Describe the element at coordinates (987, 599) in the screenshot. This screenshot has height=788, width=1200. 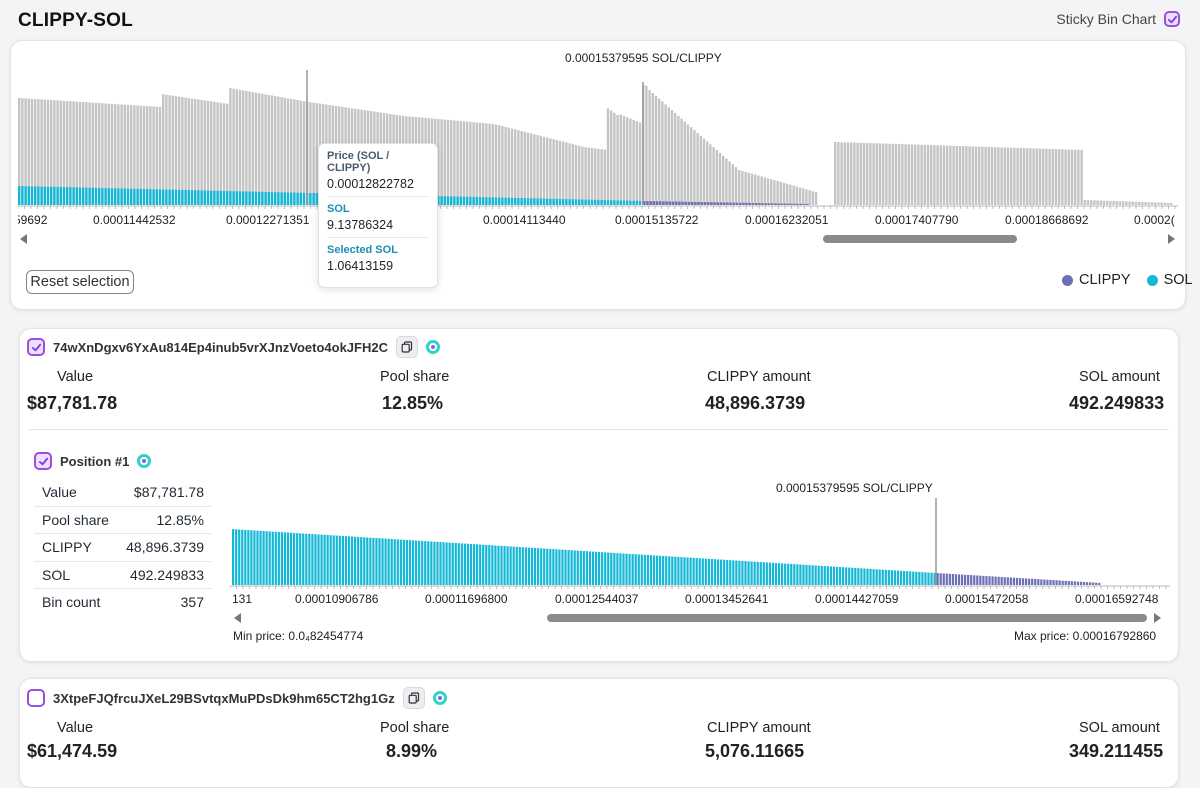
I see `x-tick-label: 0.00015472058` at that location.